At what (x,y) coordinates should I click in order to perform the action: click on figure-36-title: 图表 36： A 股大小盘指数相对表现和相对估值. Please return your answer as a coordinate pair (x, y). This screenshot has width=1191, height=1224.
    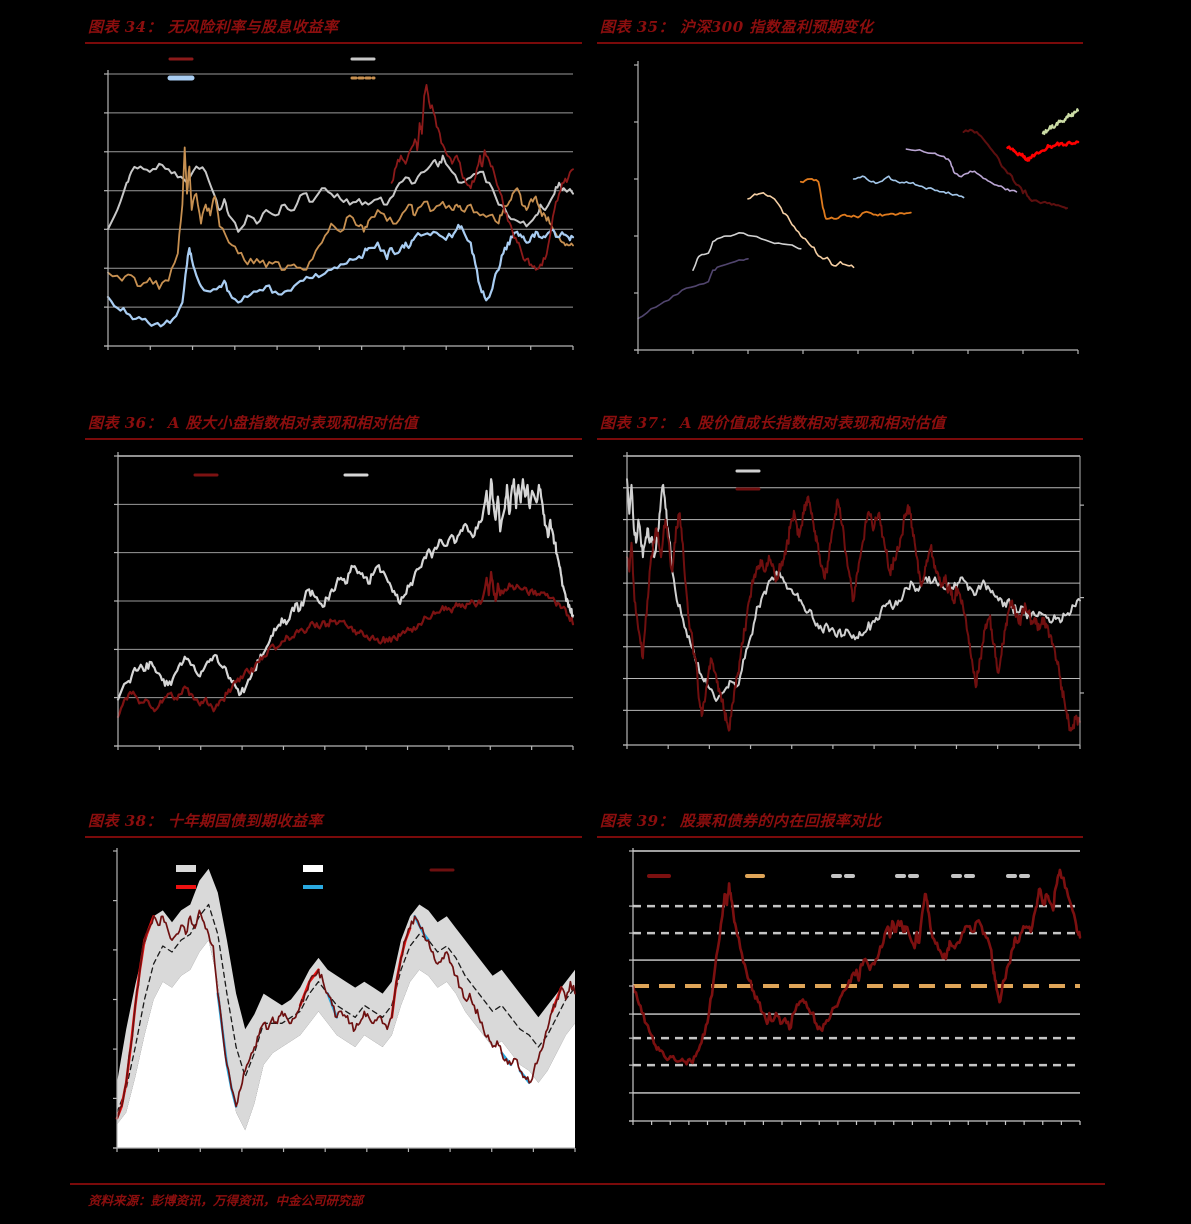
    Looking at the image, I should click on (253, 423).